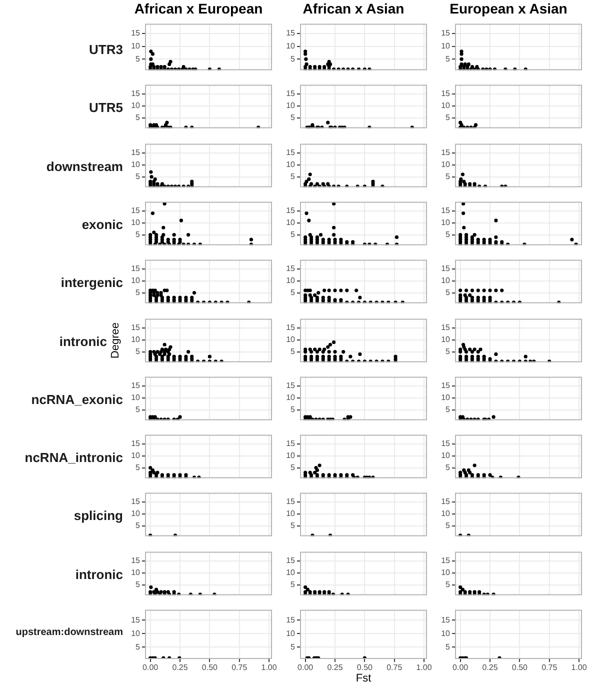  What do you see at coordinates (509, 8) in the screenshot?
I see `chart-title: European x Asian` at bounding box center [509, 8].